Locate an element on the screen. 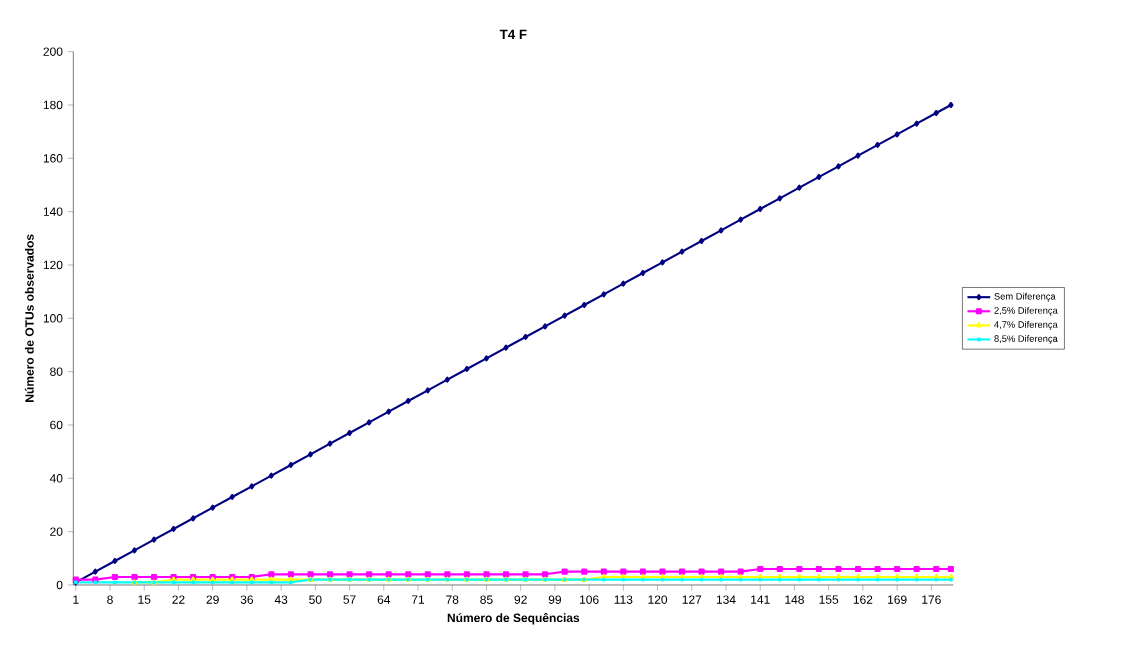 The image size is (1129, 645). x-tick-label: 148 is located at coordinates (794, 599).